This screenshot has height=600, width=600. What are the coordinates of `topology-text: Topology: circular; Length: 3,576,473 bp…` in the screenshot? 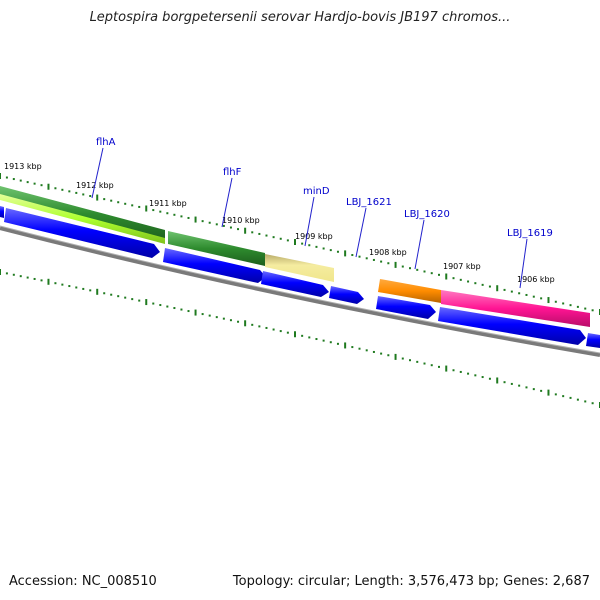 It's located at (411, 581).